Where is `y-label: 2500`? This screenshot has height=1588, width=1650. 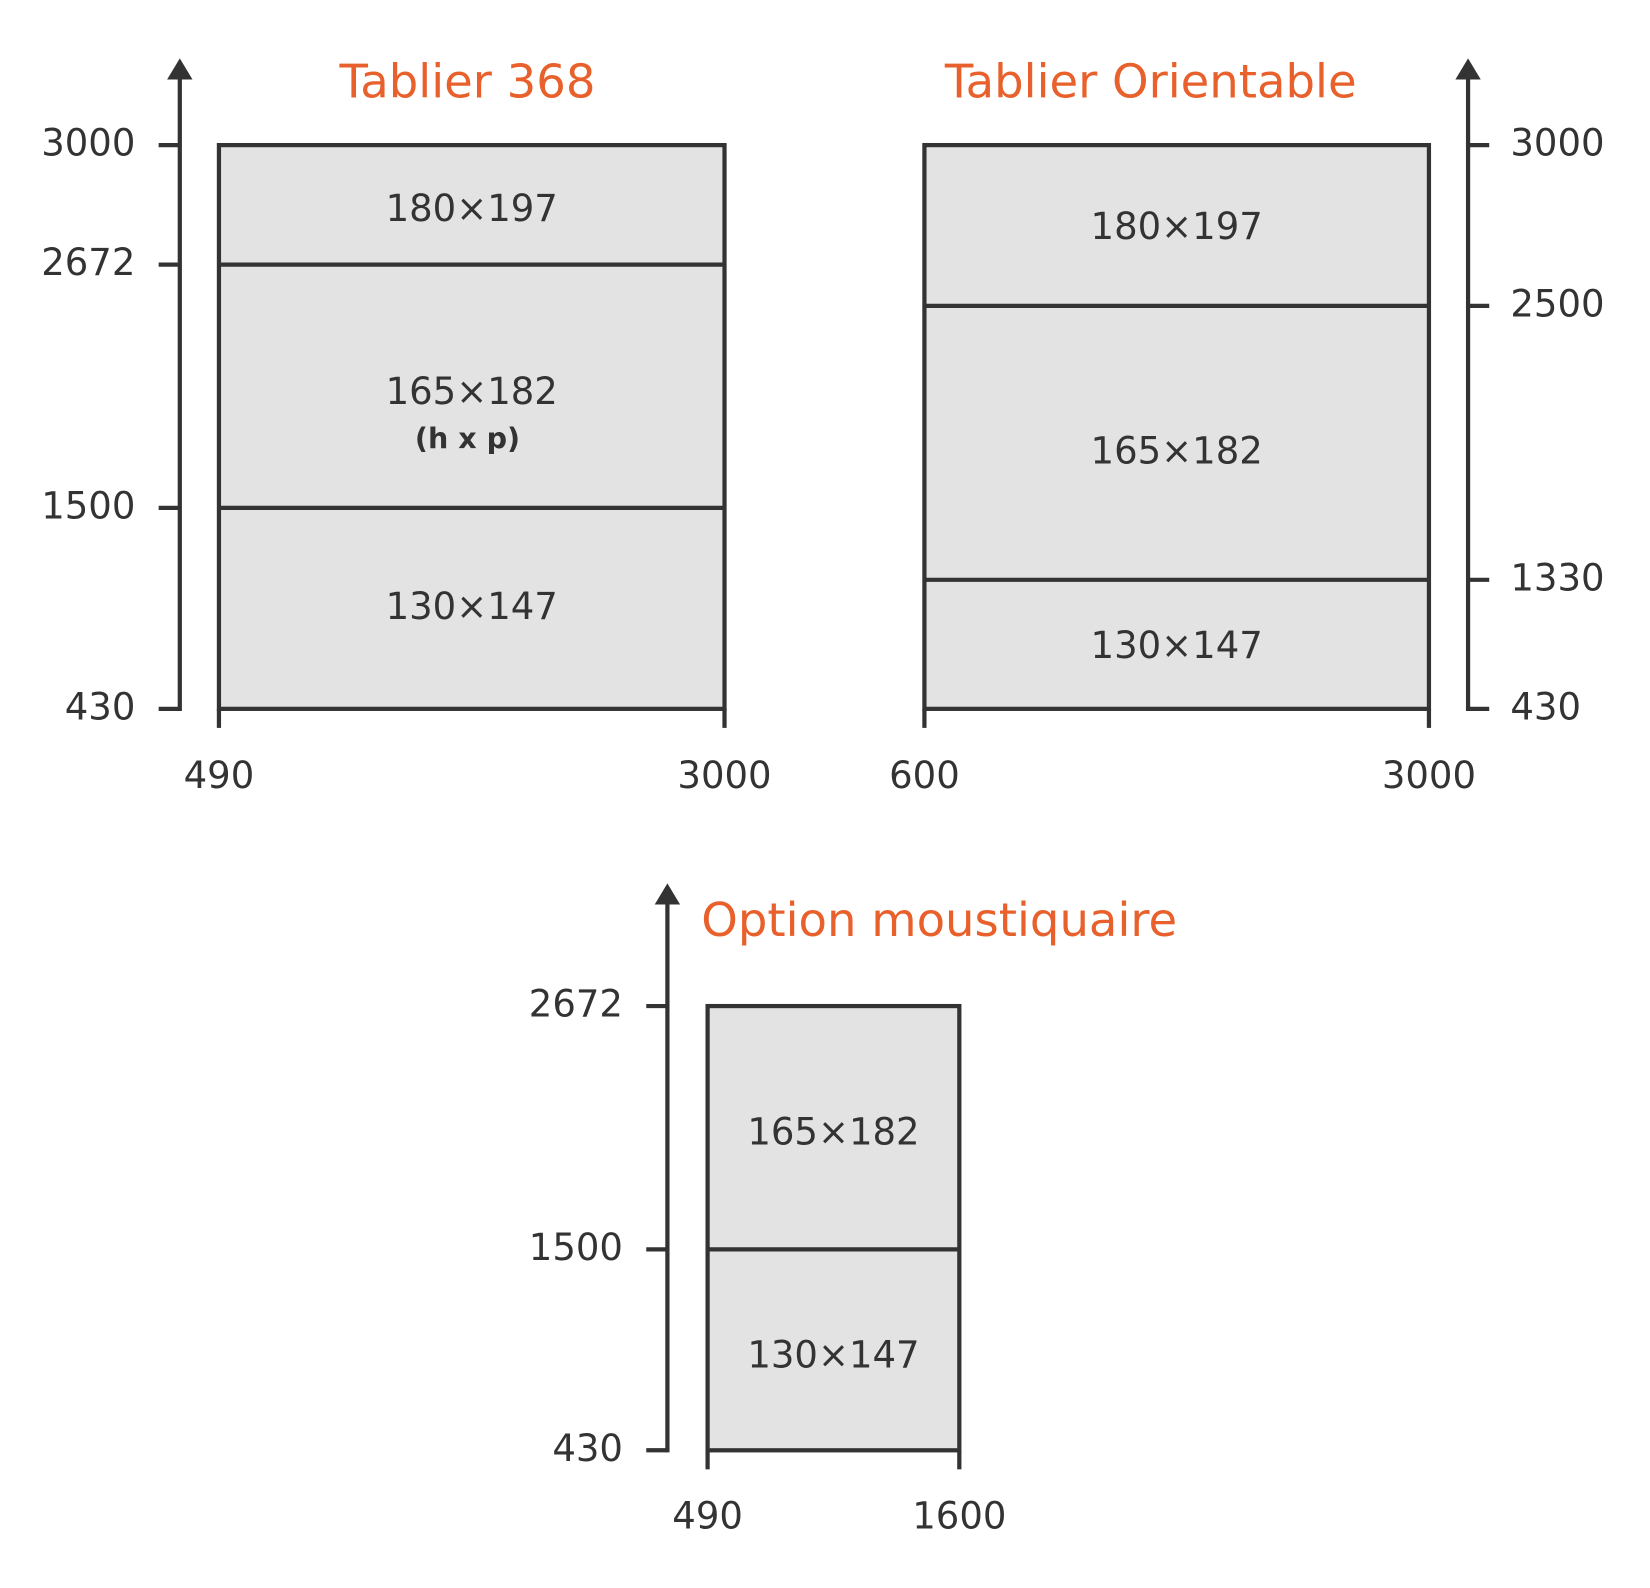
y-label: 2500 is located at coordinates (1557, 303).